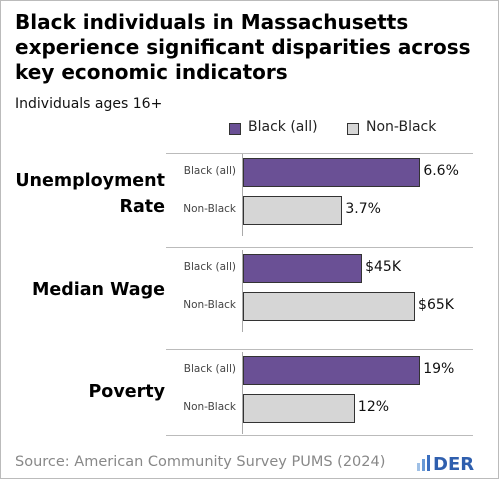 This screenshot has width=499, height=479. I want to click on value-label: $65K, so click(436, 305).